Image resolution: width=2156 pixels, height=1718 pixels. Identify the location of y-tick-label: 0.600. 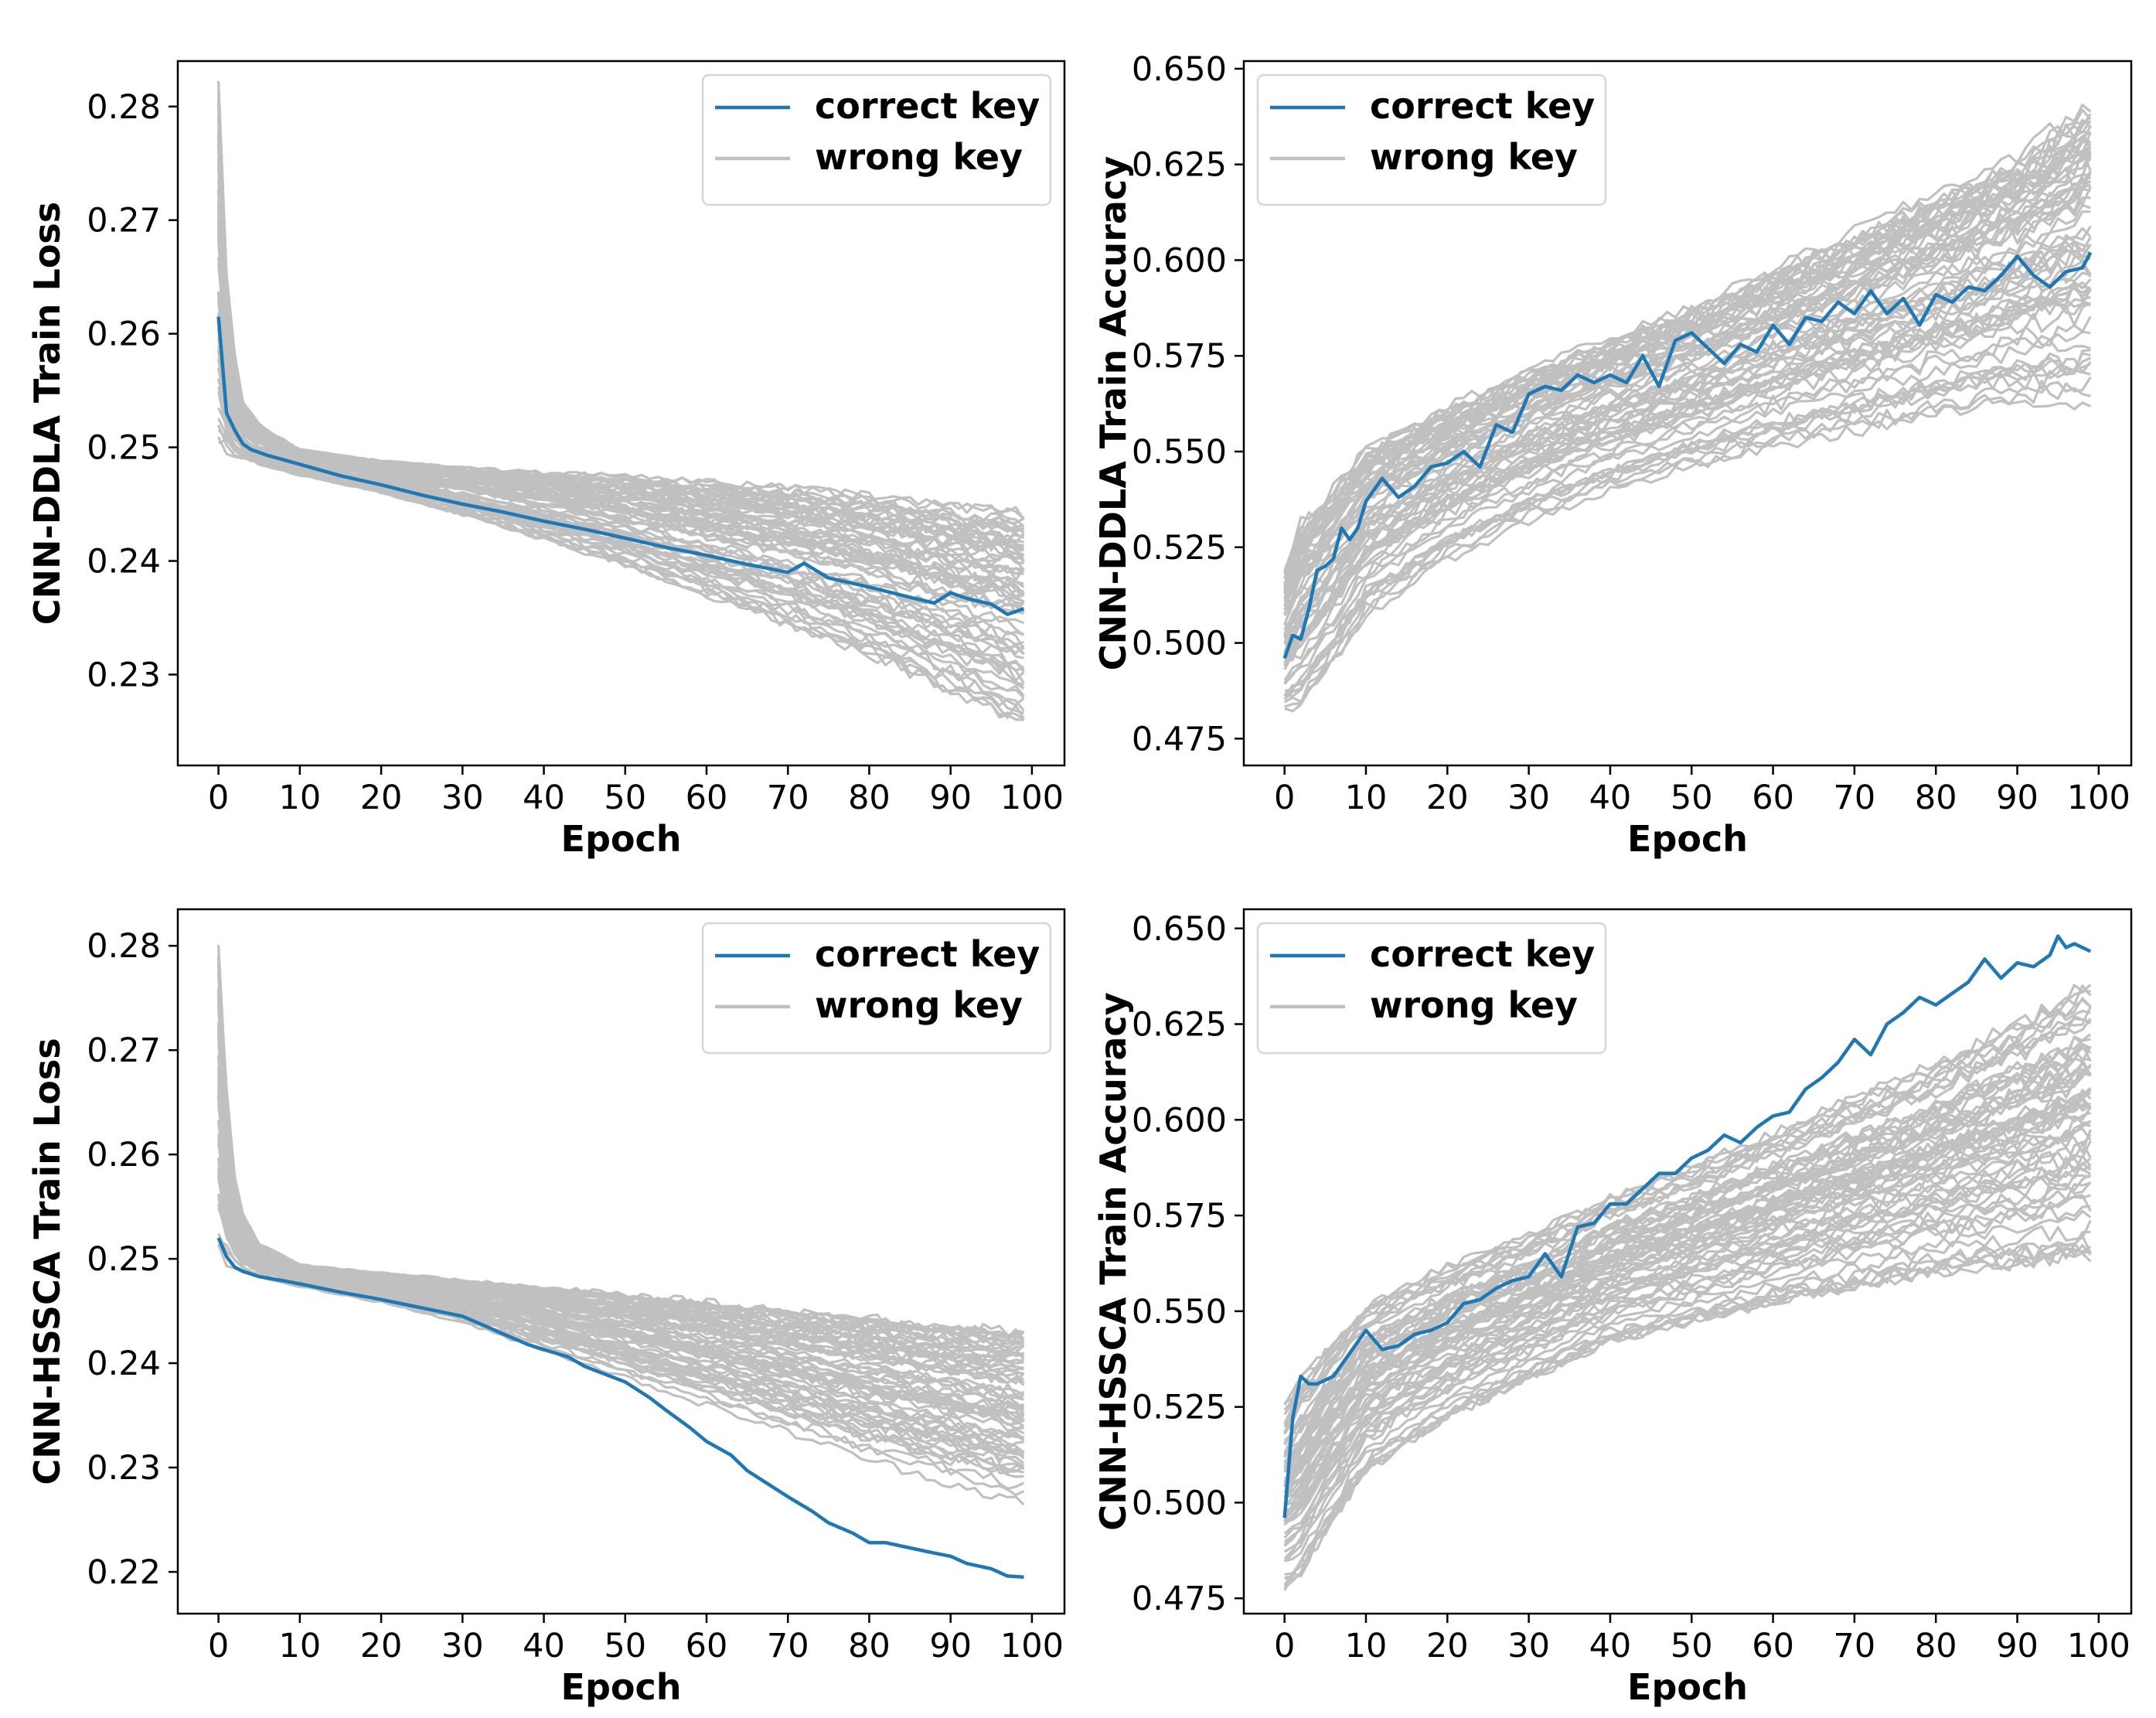
(1179, 261).